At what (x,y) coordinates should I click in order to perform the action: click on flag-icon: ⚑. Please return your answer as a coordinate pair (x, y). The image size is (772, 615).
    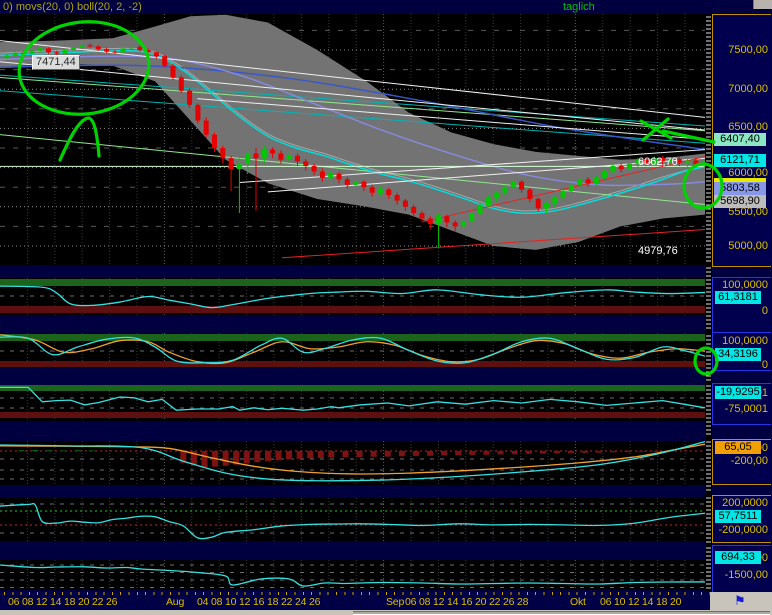
    Looking at the image, I should click on (740, 600).